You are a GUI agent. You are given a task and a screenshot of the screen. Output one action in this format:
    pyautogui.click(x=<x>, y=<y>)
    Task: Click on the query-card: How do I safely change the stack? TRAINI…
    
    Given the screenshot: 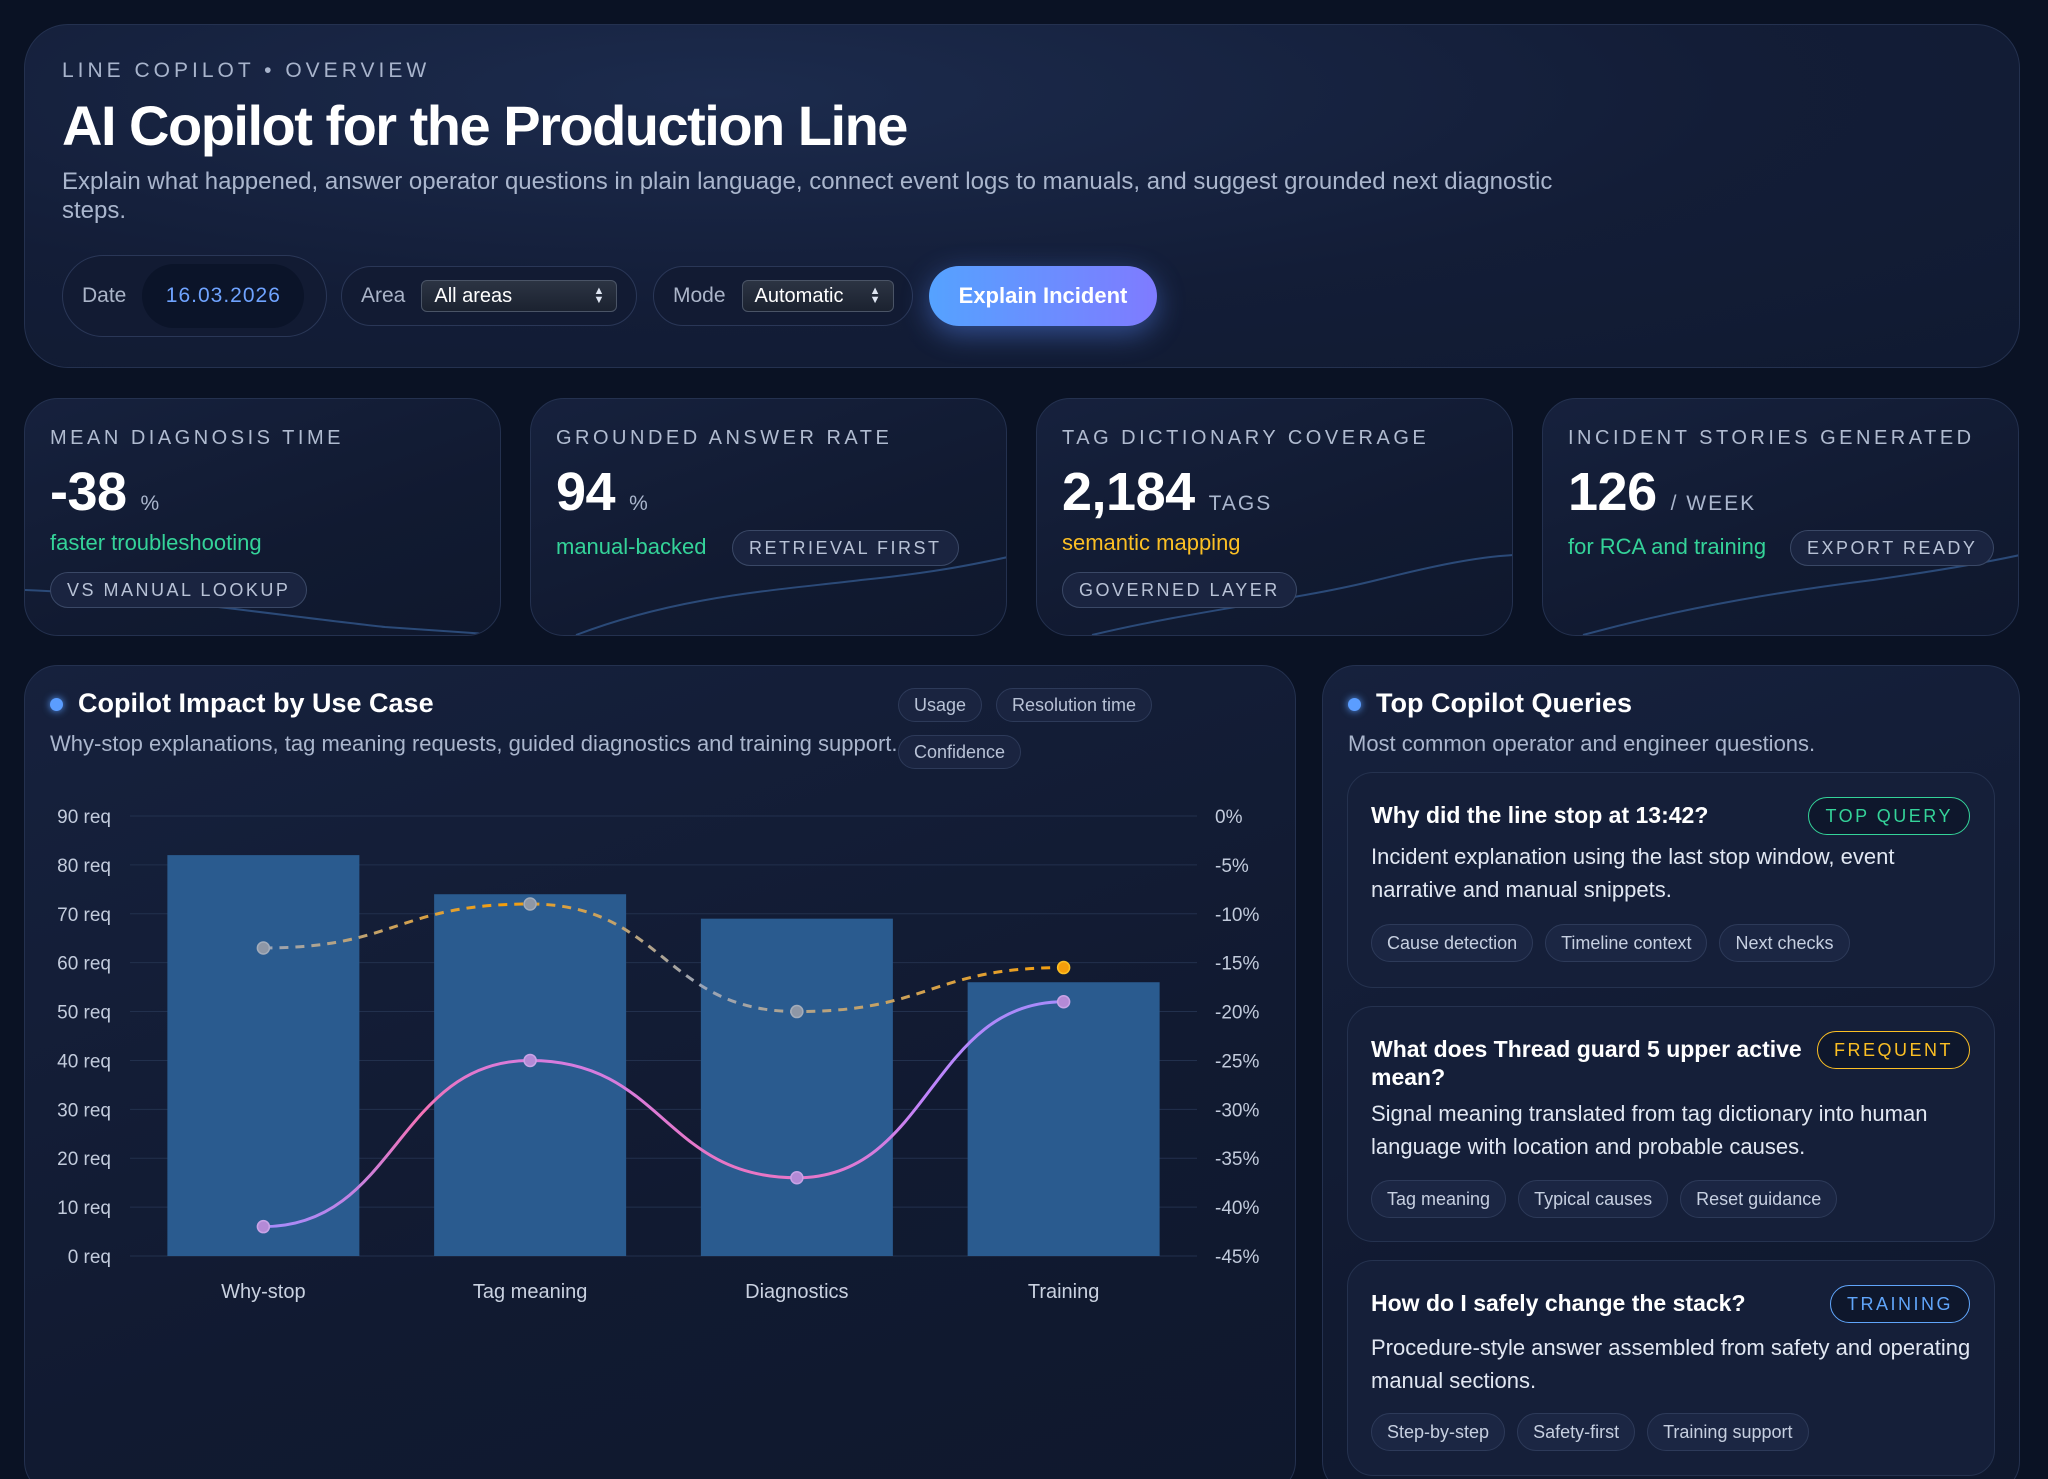 What is the action you would take?
    pyautogui.click(x=1671, y=1368)
    